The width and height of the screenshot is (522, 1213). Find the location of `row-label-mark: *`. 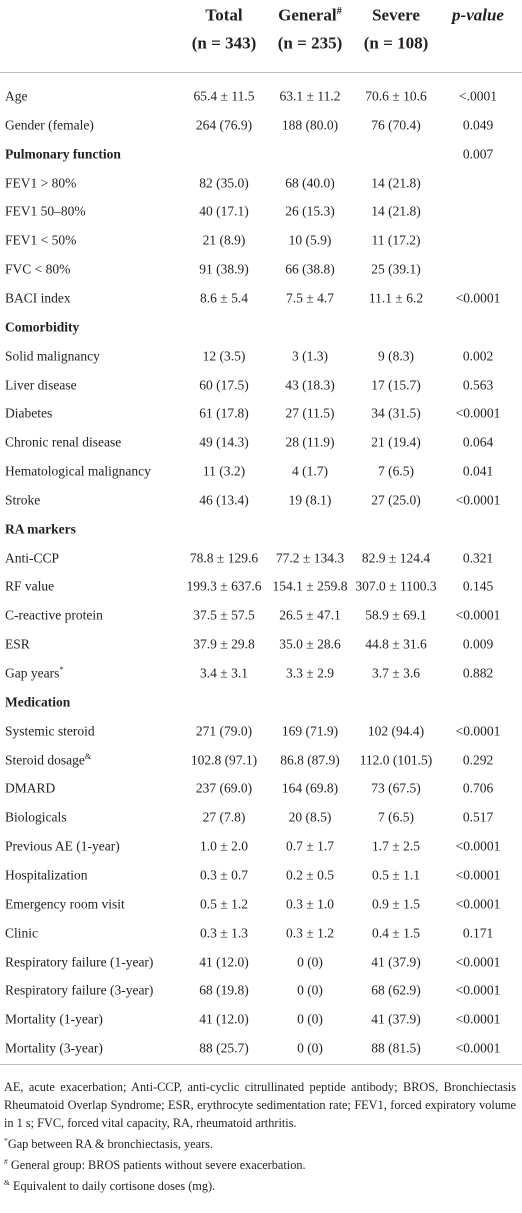

row-label-mark: * is located at coordinates (61, 669).